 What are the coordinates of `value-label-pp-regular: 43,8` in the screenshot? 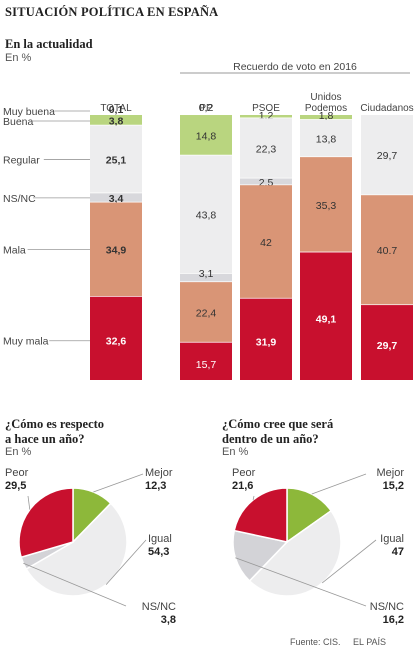 It's located at (206, 216).